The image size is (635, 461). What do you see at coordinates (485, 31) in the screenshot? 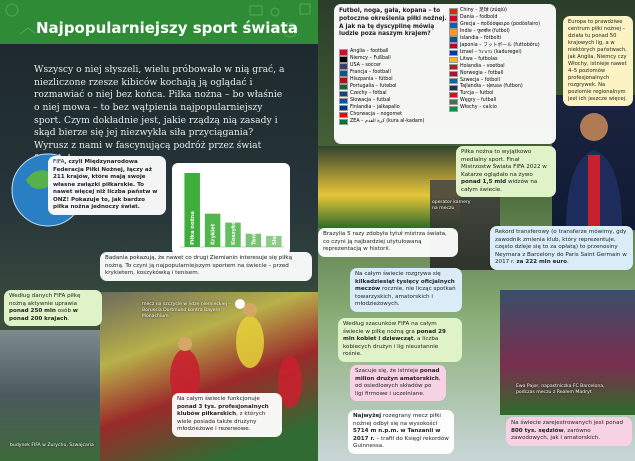
I see `language-name: Indie – फ़ुटबॉल (futbol)` at bounding box center [485, 31].